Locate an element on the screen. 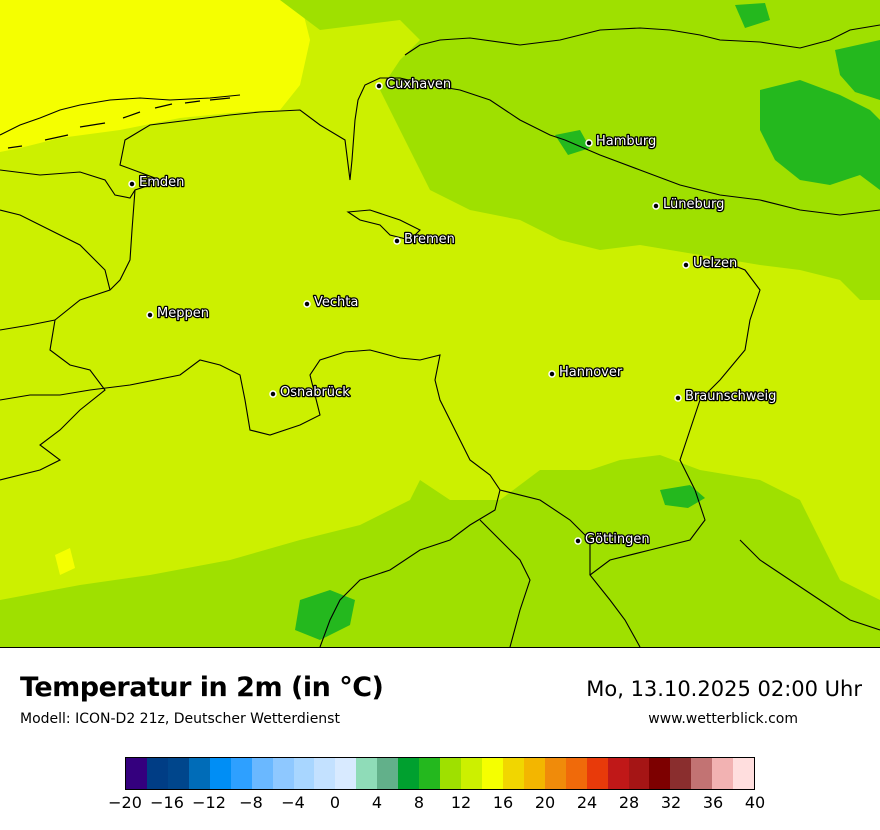 The height and width of the screenshot is (830, 880). city-label: Göttingen is located at coordinates (617, 539).